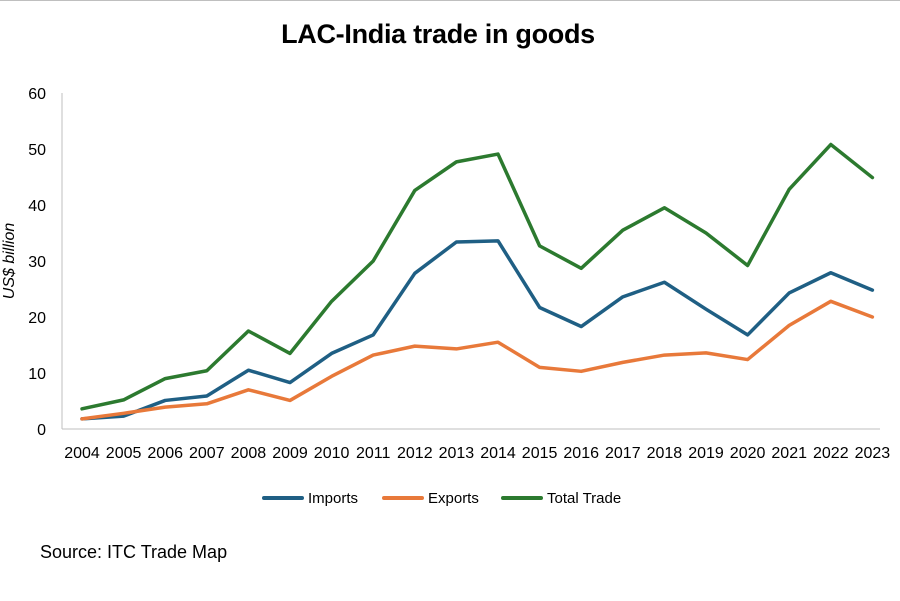 The height and width of the screenshot is (601, 900). I want to click on x-tick-label: 2019, so click(706, 453).